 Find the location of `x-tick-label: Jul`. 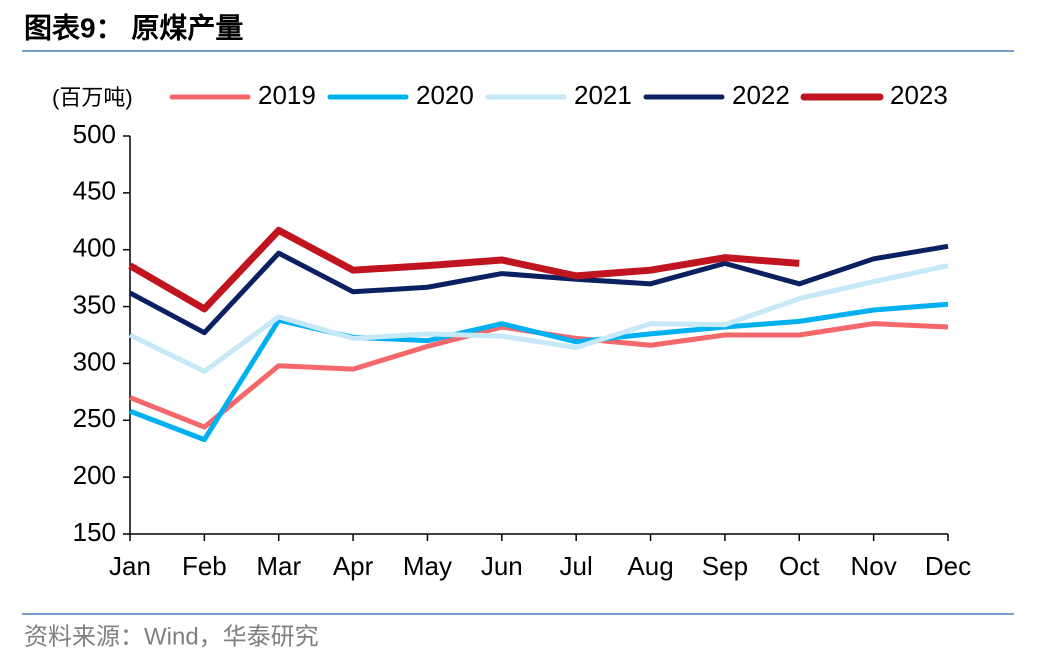

x-tick-label: Jul is located at coordinates (576, 566).